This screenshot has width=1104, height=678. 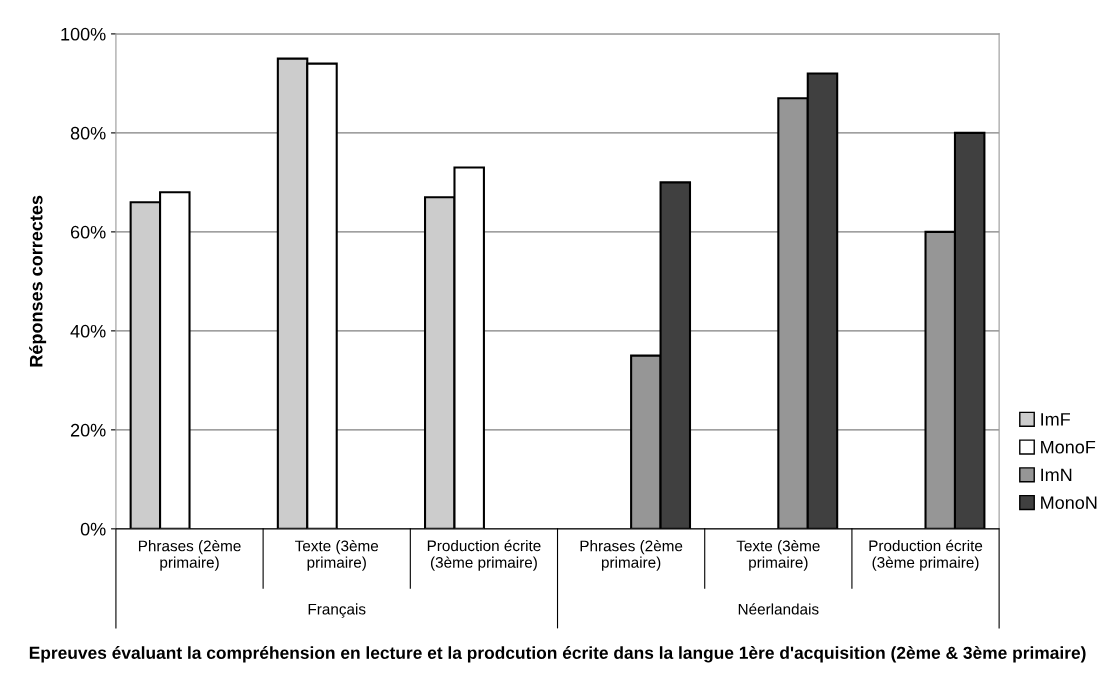 What do you see at coordinates (1056, 419) in the screenshot?
I see `legend-label: ImF` at bounding box center [1056, 419].